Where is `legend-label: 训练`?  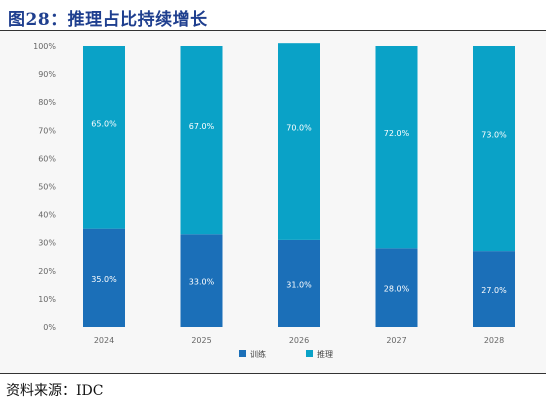 legend-label: 训练 is located at coordinates (258, 354).